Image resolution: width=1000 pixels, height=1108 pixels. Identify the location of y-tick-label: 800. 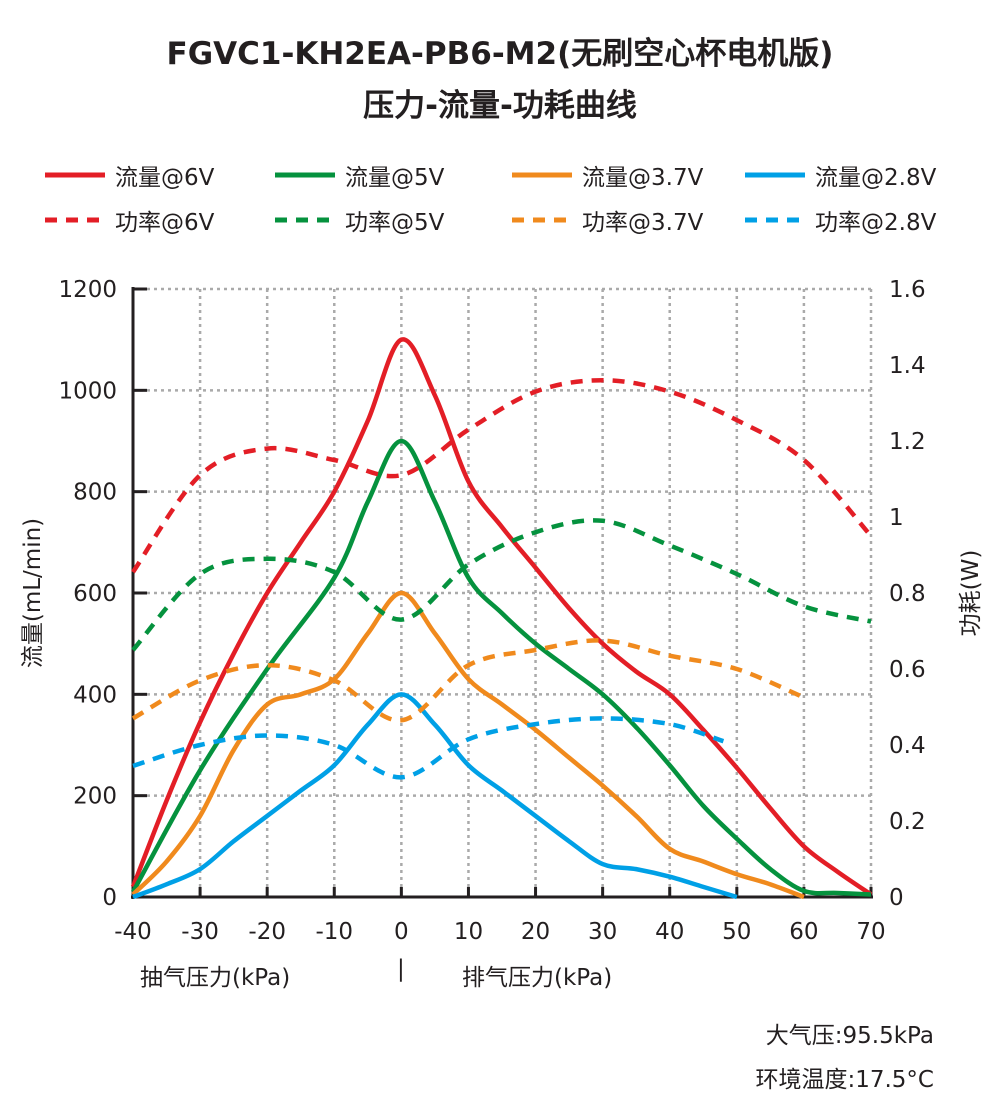
(95, 493).